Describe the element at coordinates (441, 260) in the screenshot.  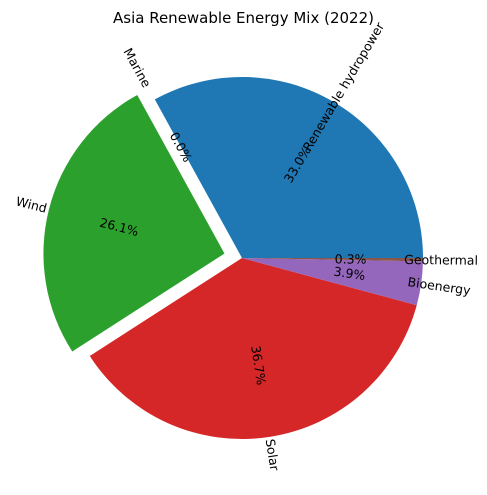
I see `slice-label-geothermal: Geothermal` at that location.